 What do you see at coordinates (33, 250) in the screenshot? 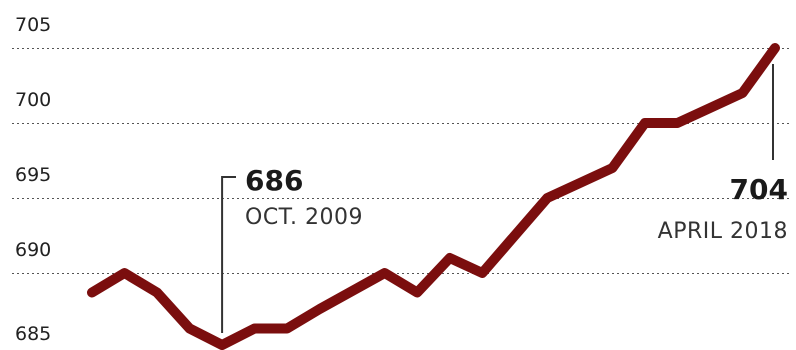
I see `y-tick-label-690: 690` at bounding box center [33, 250].